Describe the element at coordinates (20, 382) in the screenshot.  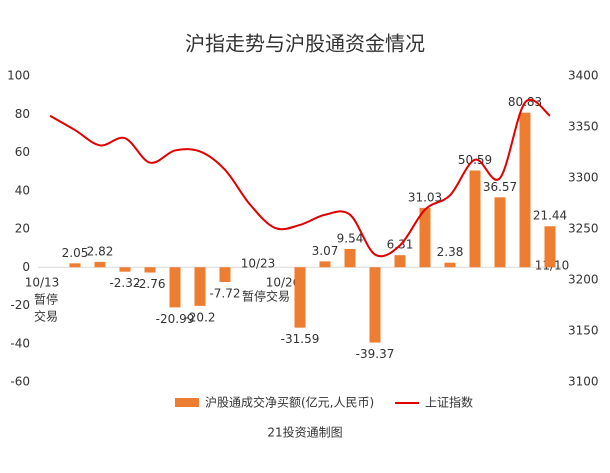
I see `y-tick-label: -60` at that location.